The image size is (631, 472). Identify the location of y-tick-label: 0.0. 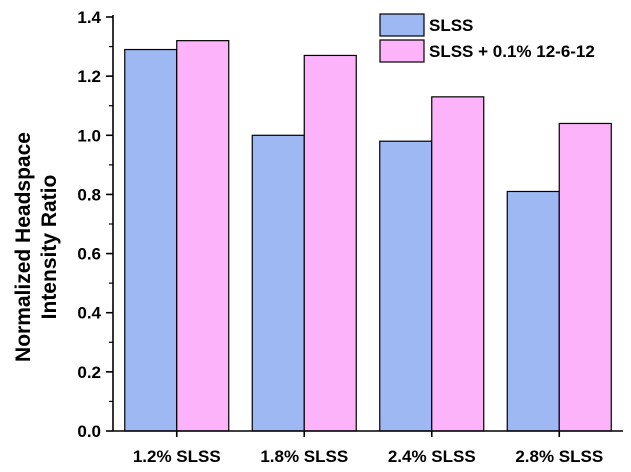
(89, 431).